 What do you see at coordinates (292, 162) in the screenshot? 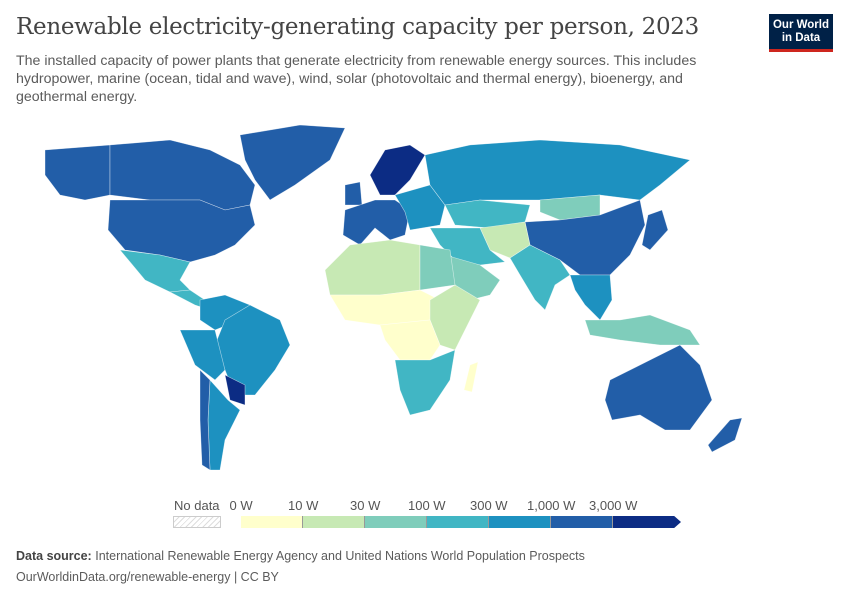
I see `map-region-greenland` at bounding box center [292, 162].